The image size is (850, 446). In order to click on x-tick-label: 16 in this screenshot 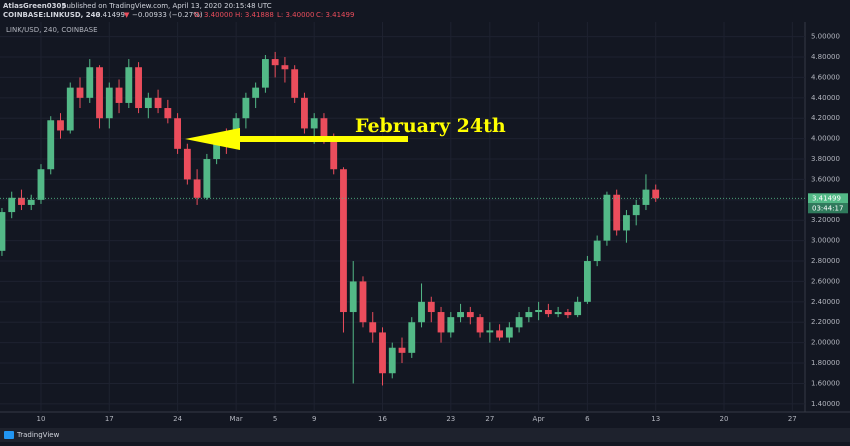, I will do `click(382, 419)`.